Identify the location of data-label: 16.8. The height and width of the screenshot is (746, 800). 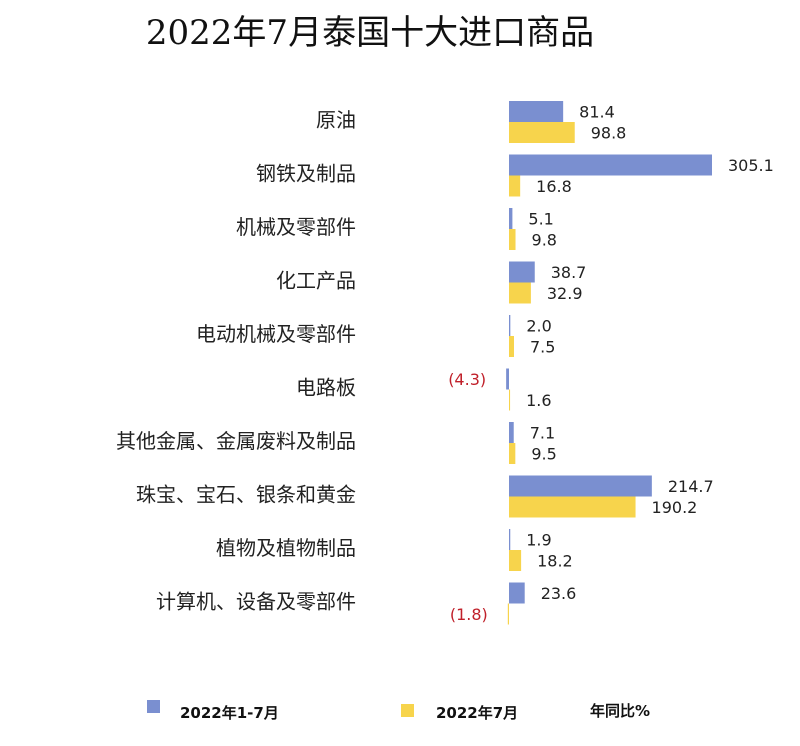
(554, 186).